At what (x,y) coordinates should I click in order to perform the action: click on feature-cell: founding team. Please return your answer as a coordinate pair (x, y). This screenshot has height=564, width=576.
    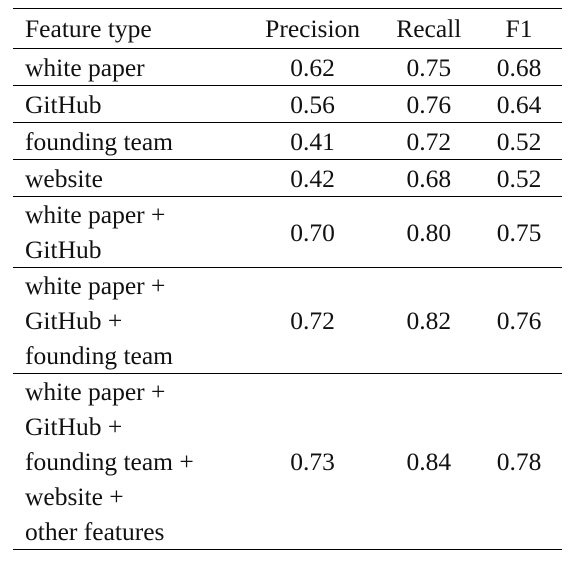
    Looking at the image, I should click on (128, 141).